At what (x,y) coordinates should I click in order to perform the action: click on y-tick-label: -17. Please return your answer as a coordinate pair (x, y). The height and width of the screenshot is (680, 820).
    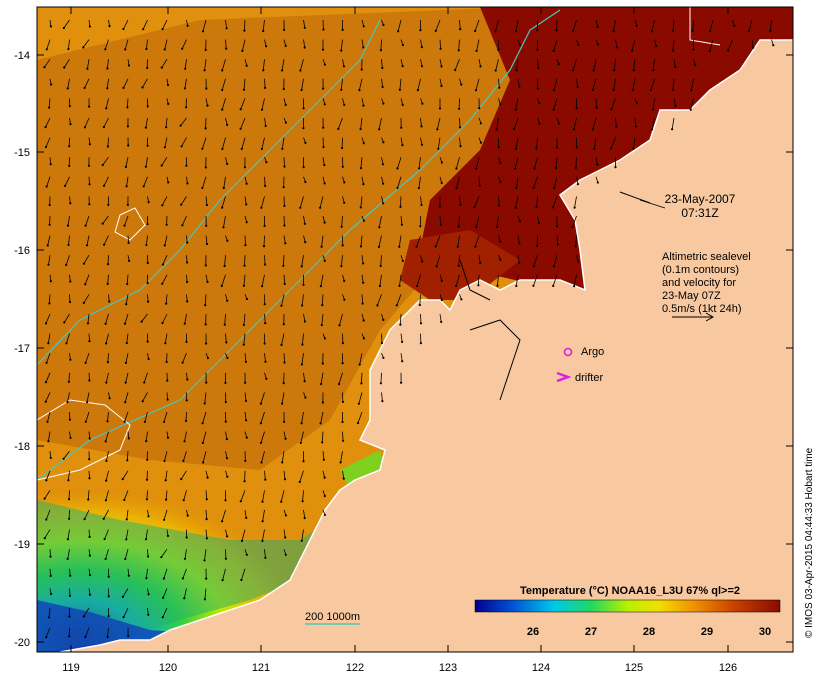
    Looking at the image, I should click on (22, 349).